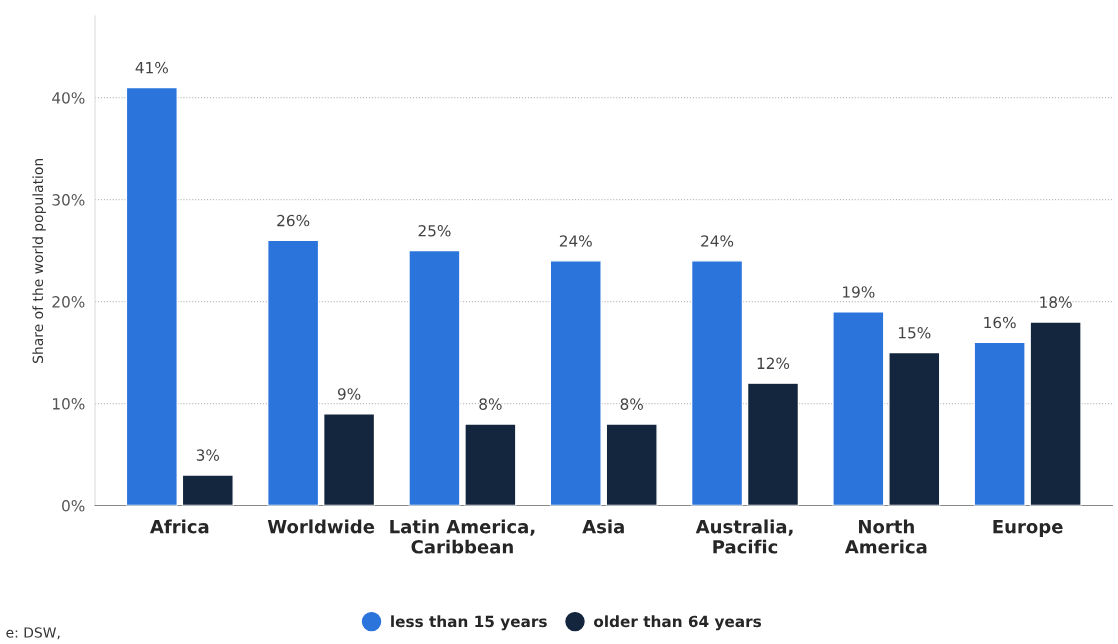 This screenshot has width=1118, height=644. Describe the element at coordinates (33, 633) in the screenshot. I see `text: e: DSW,` at that location.